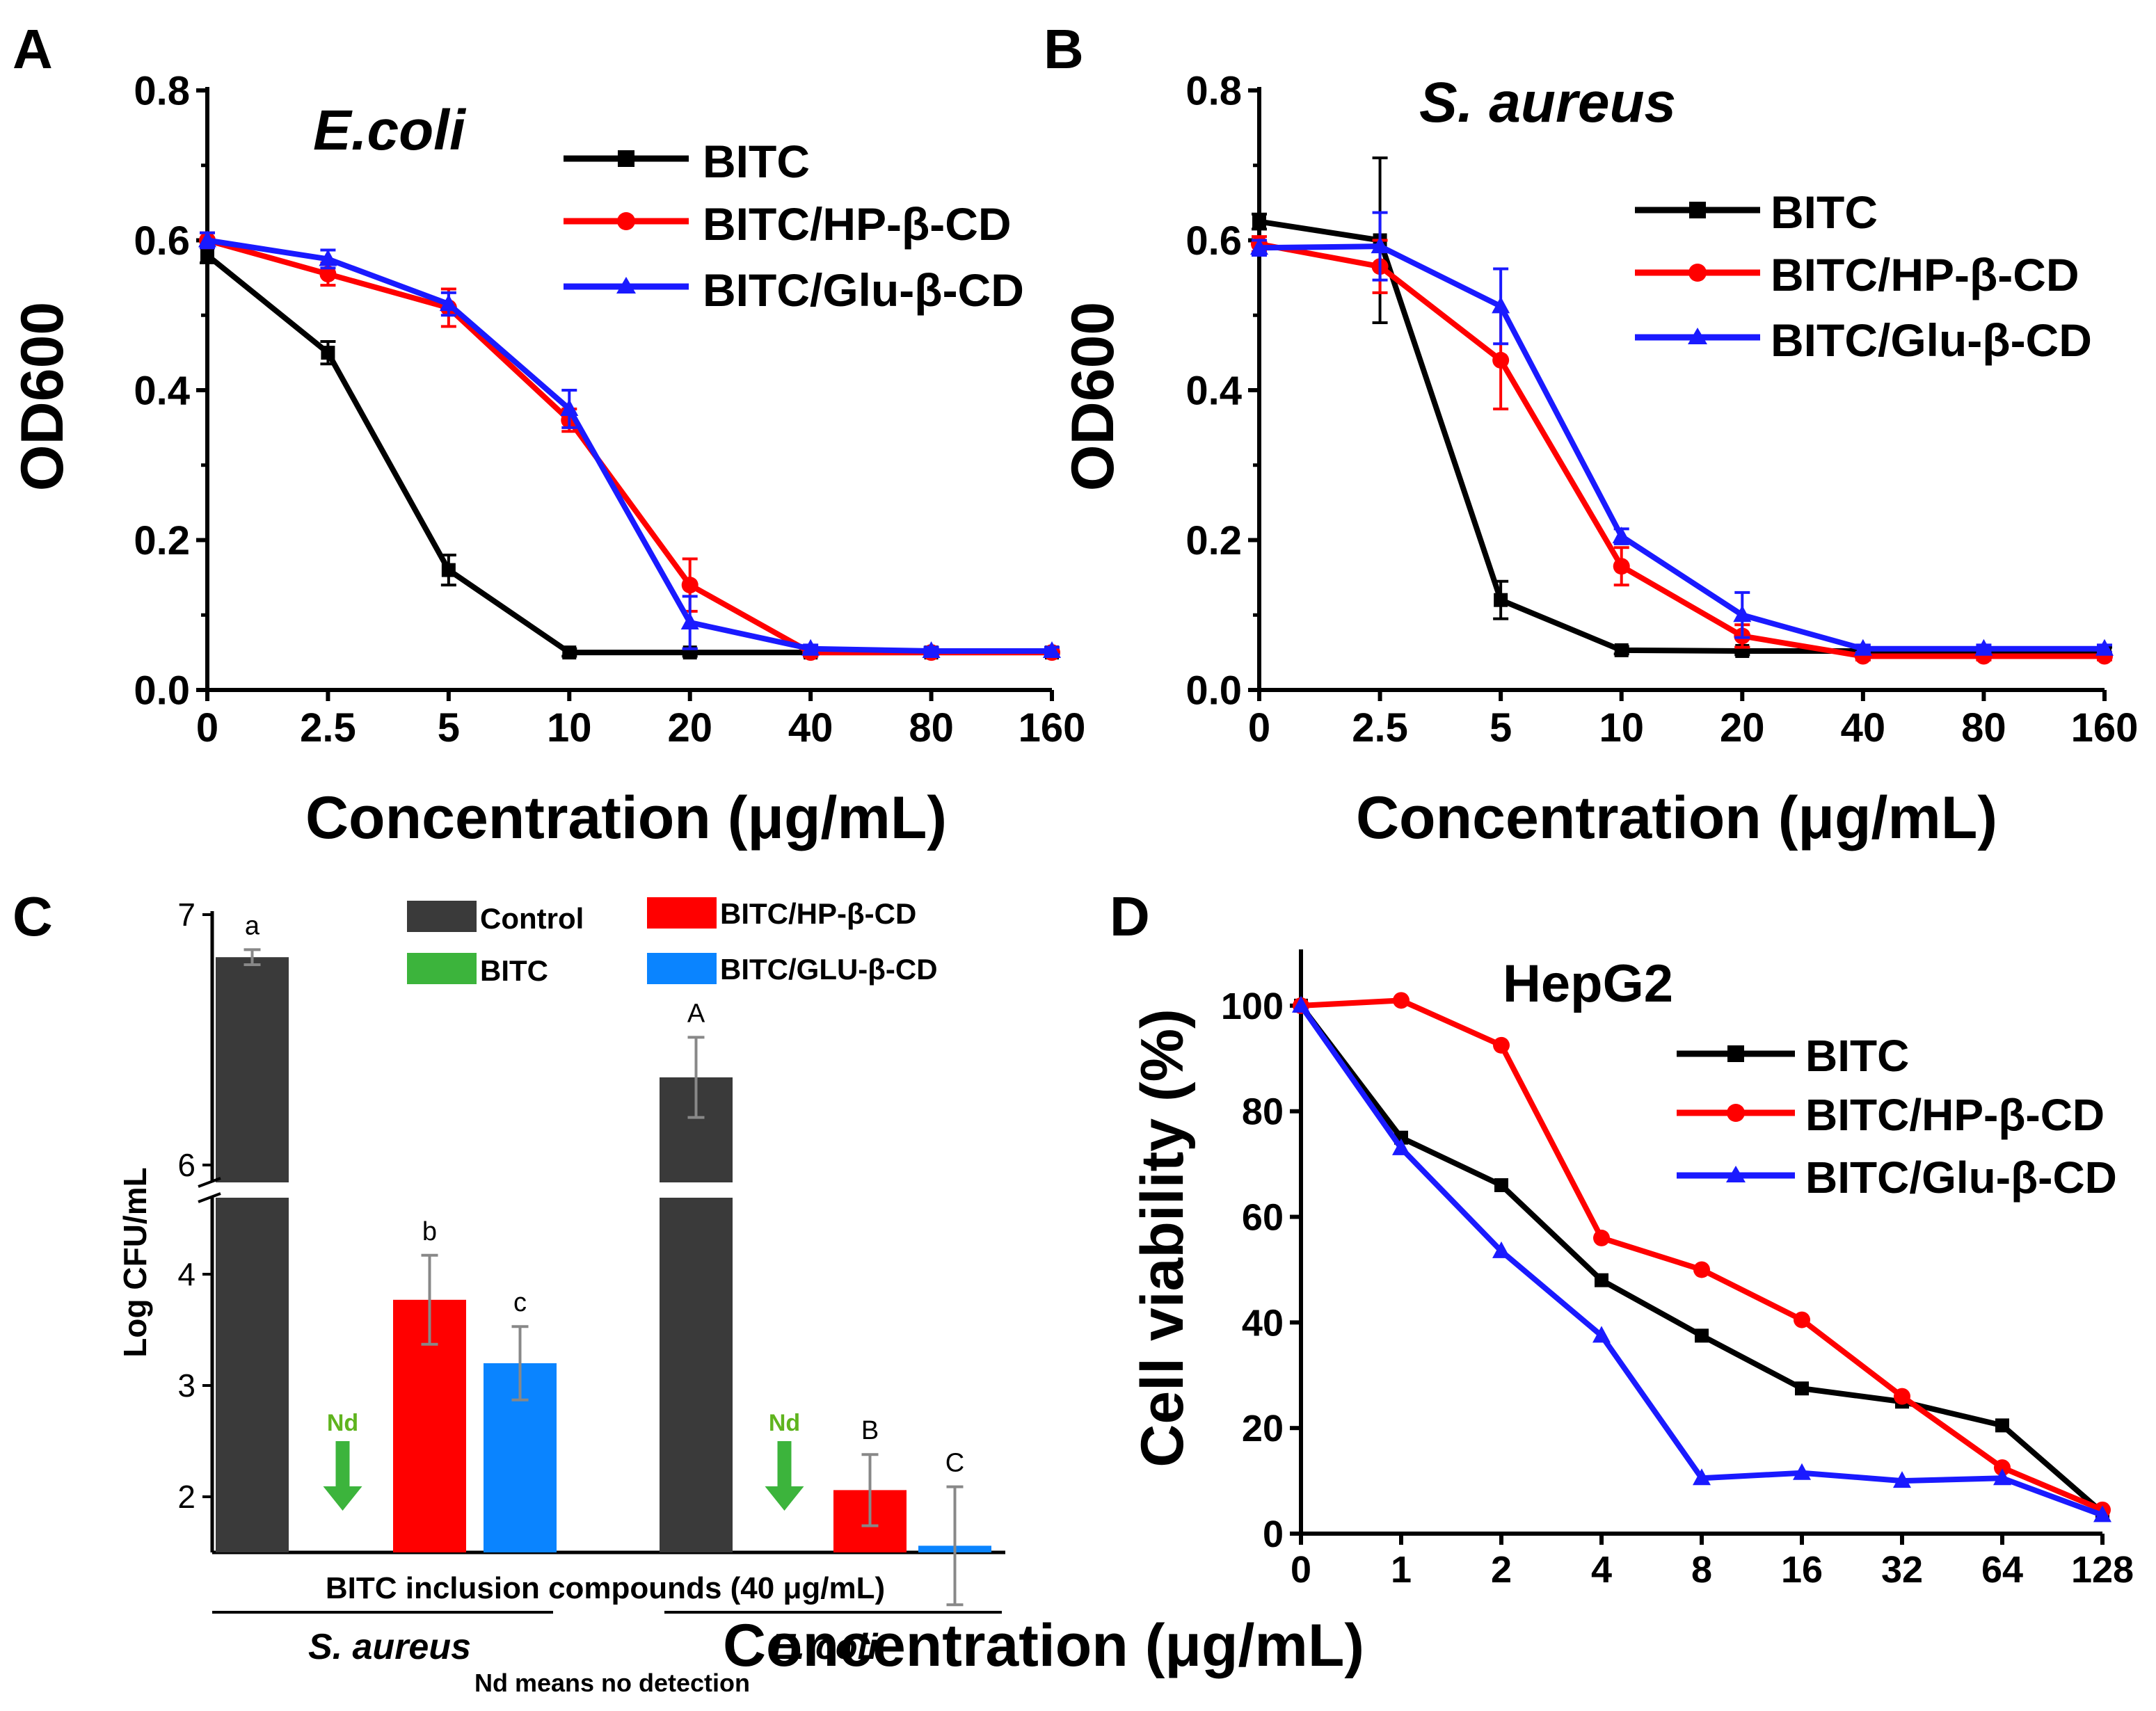 This screenshot has width=2156, height=1711. I want to click on legend-a-s1: BITC, so click(756, 161).